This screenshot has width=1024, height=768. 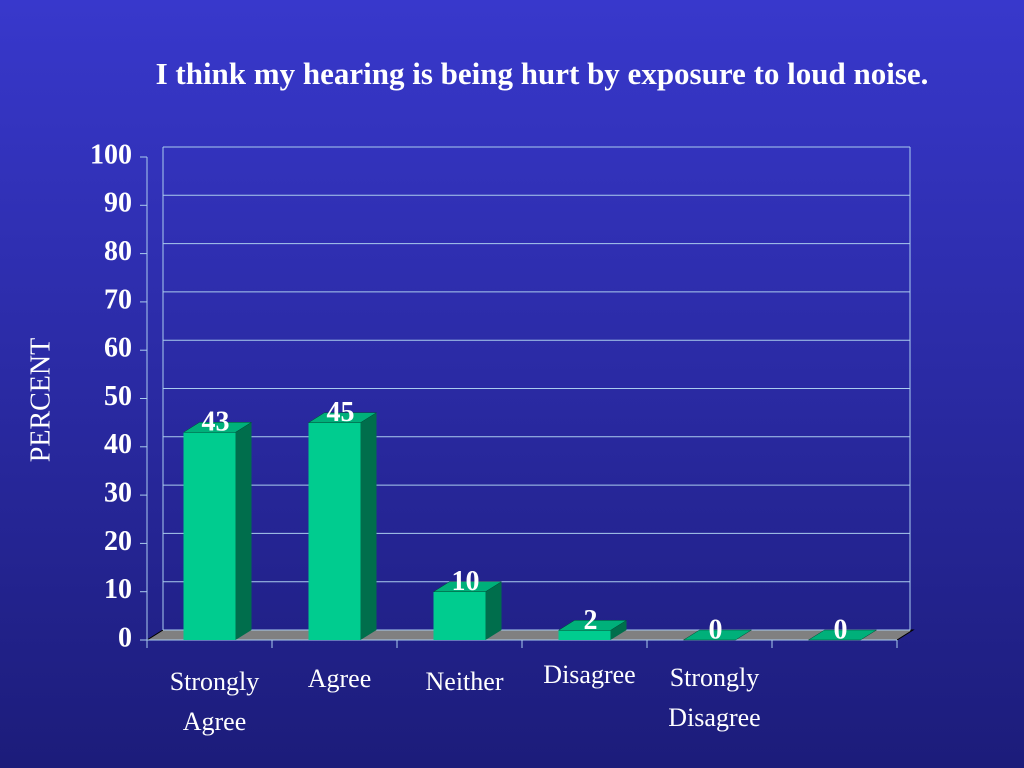 I want to click on y-tick-label: 30, so click(x=118, y=493).